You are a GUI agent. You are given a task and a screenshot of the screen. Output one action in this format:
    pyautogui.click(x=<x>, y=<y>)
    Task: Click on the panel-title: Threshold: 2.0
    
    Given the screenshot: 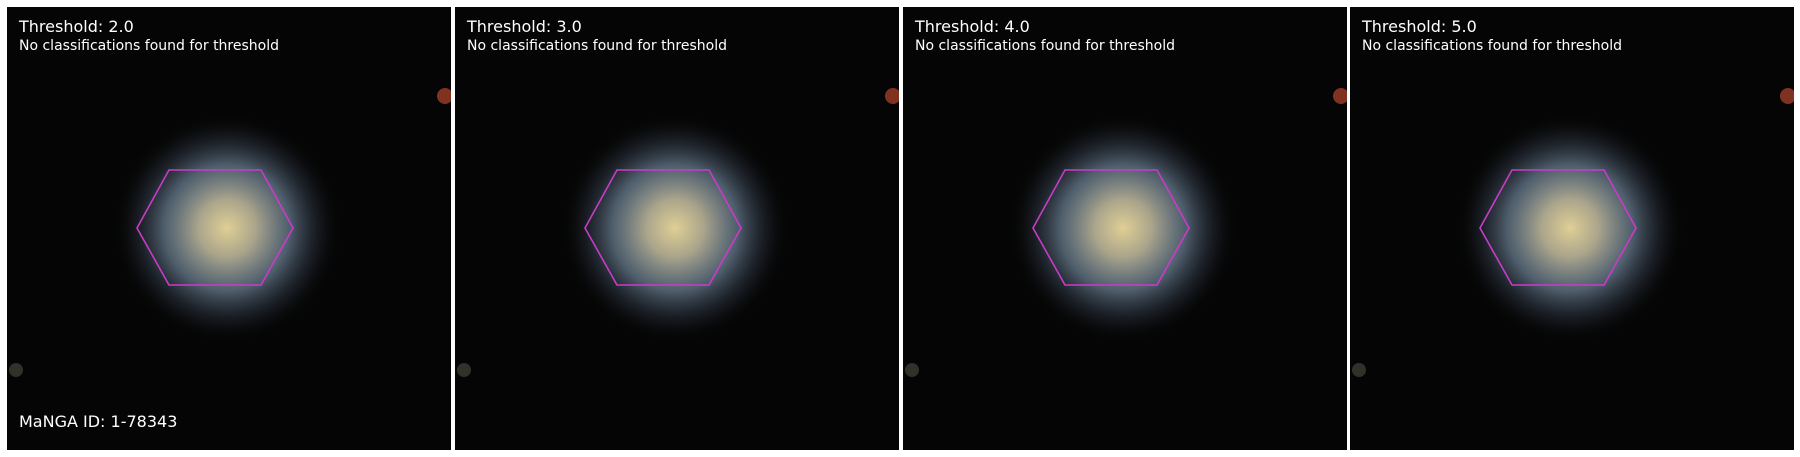 What is the action you would take?
    pyautogui.click(x=76, y=26)
    